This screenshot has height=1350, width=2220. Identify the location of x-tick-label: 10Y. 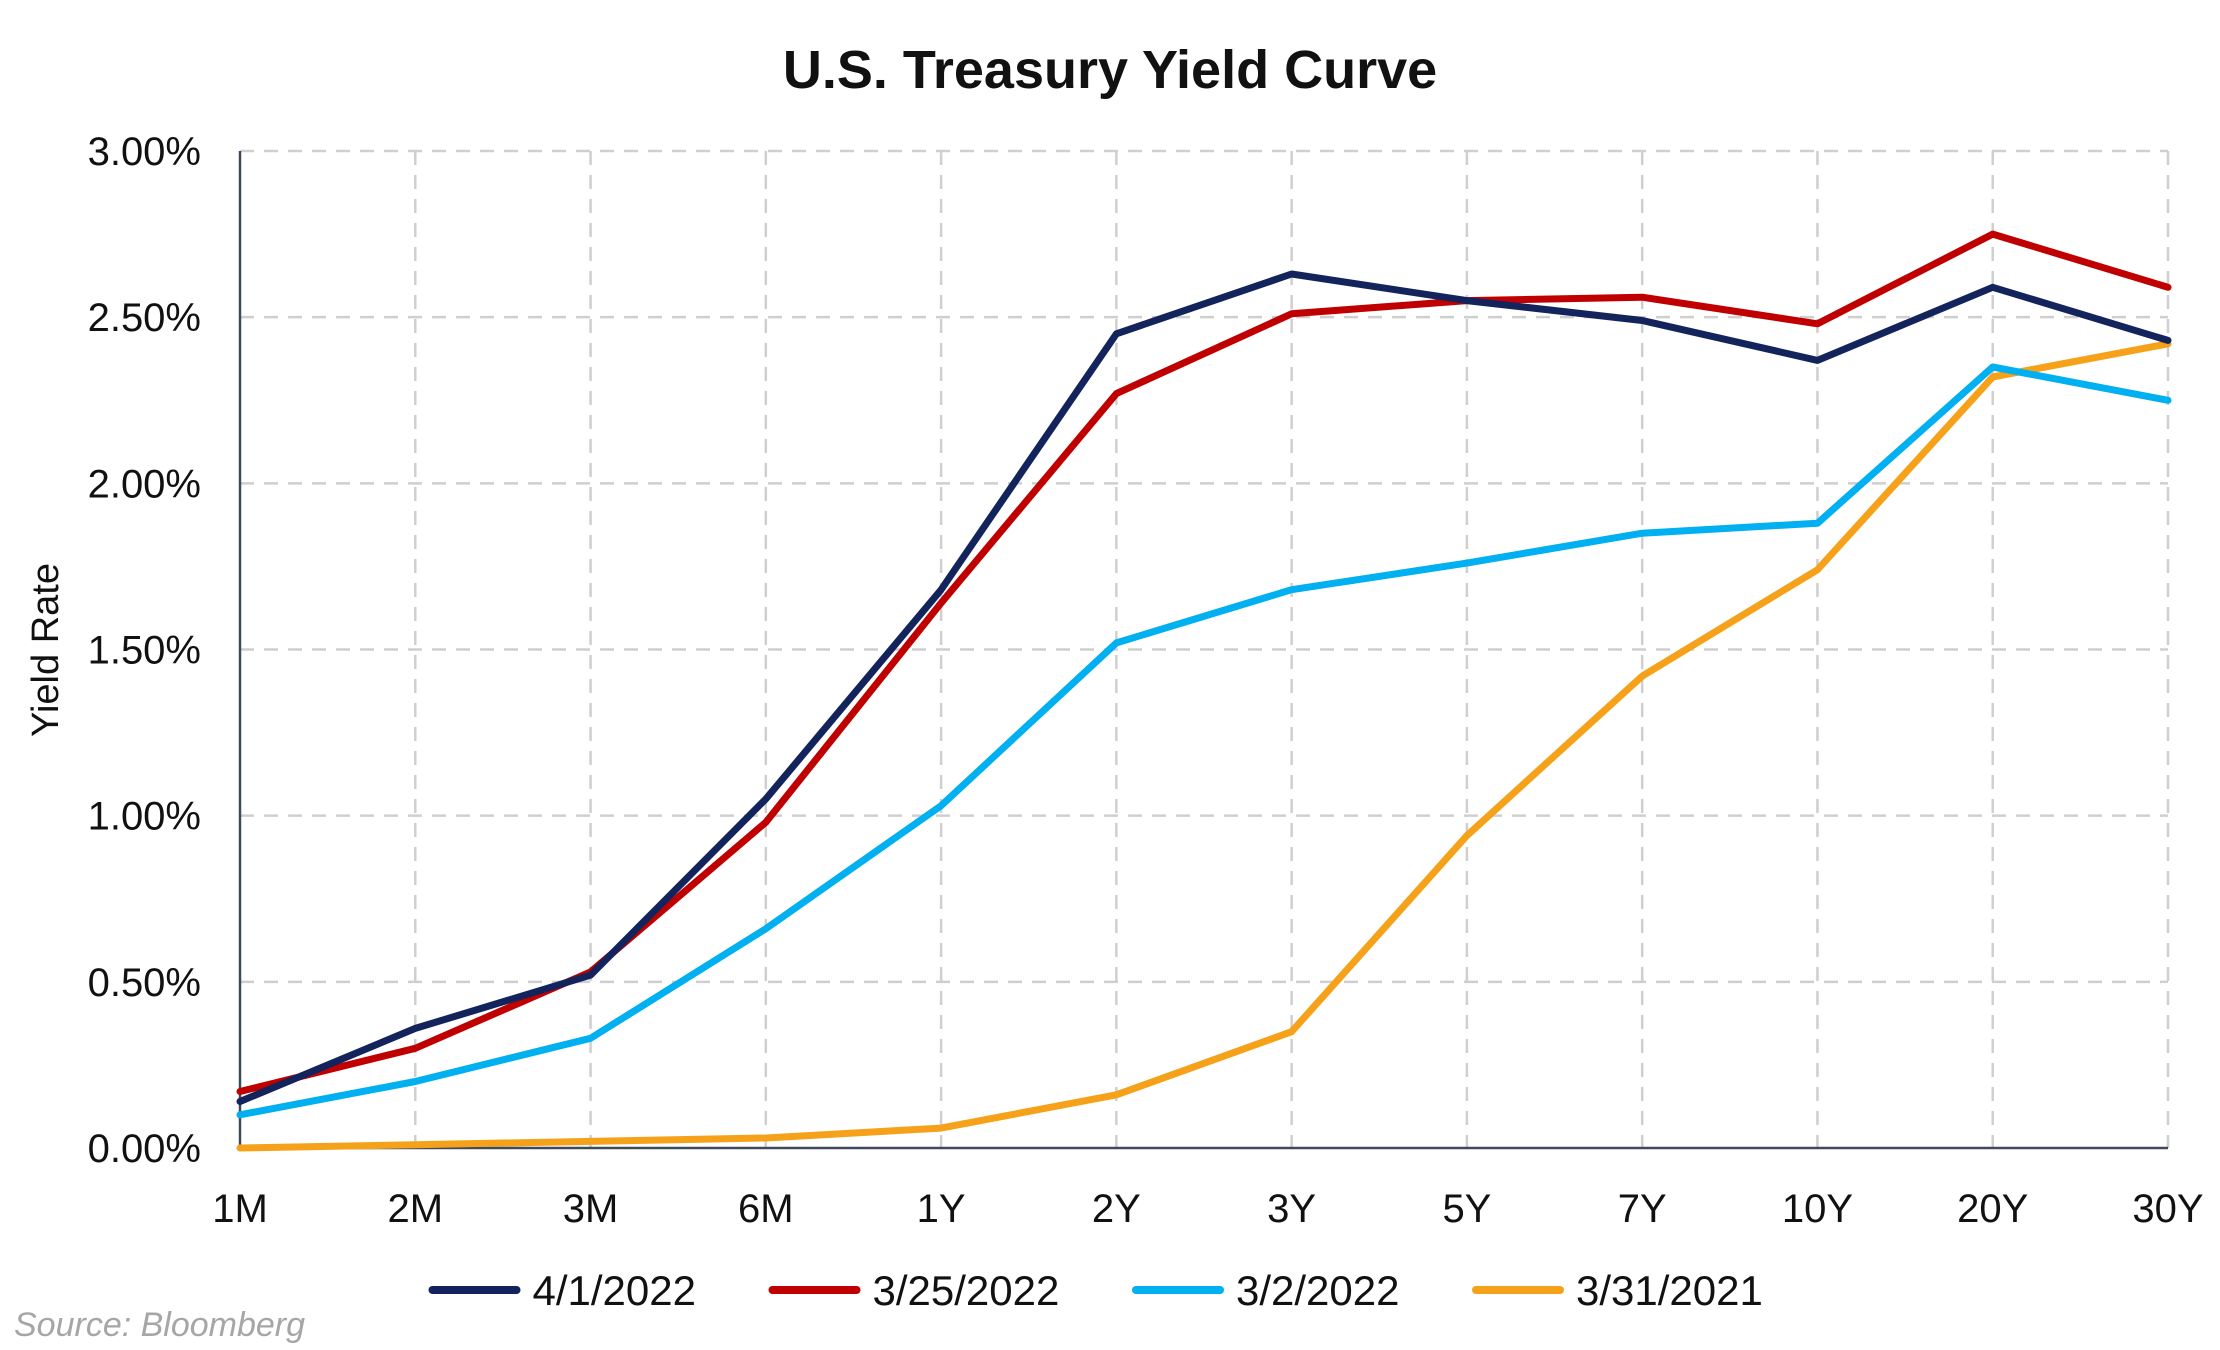
(1817, 1209).